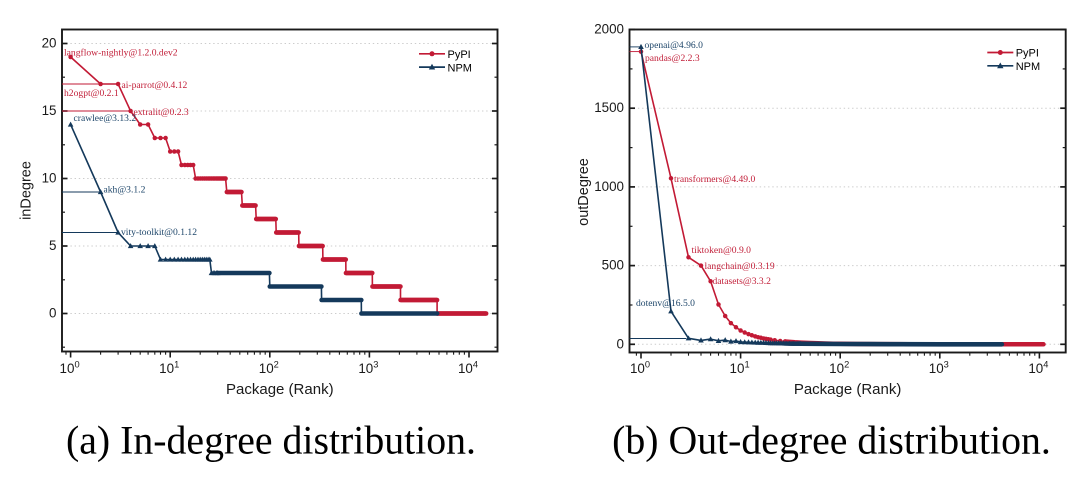 The image size is (1090, 480). What do you see at coordinates (609, 29) in the screenshot?
I see `svg-text: 2000` at bounding box center [609, 29].